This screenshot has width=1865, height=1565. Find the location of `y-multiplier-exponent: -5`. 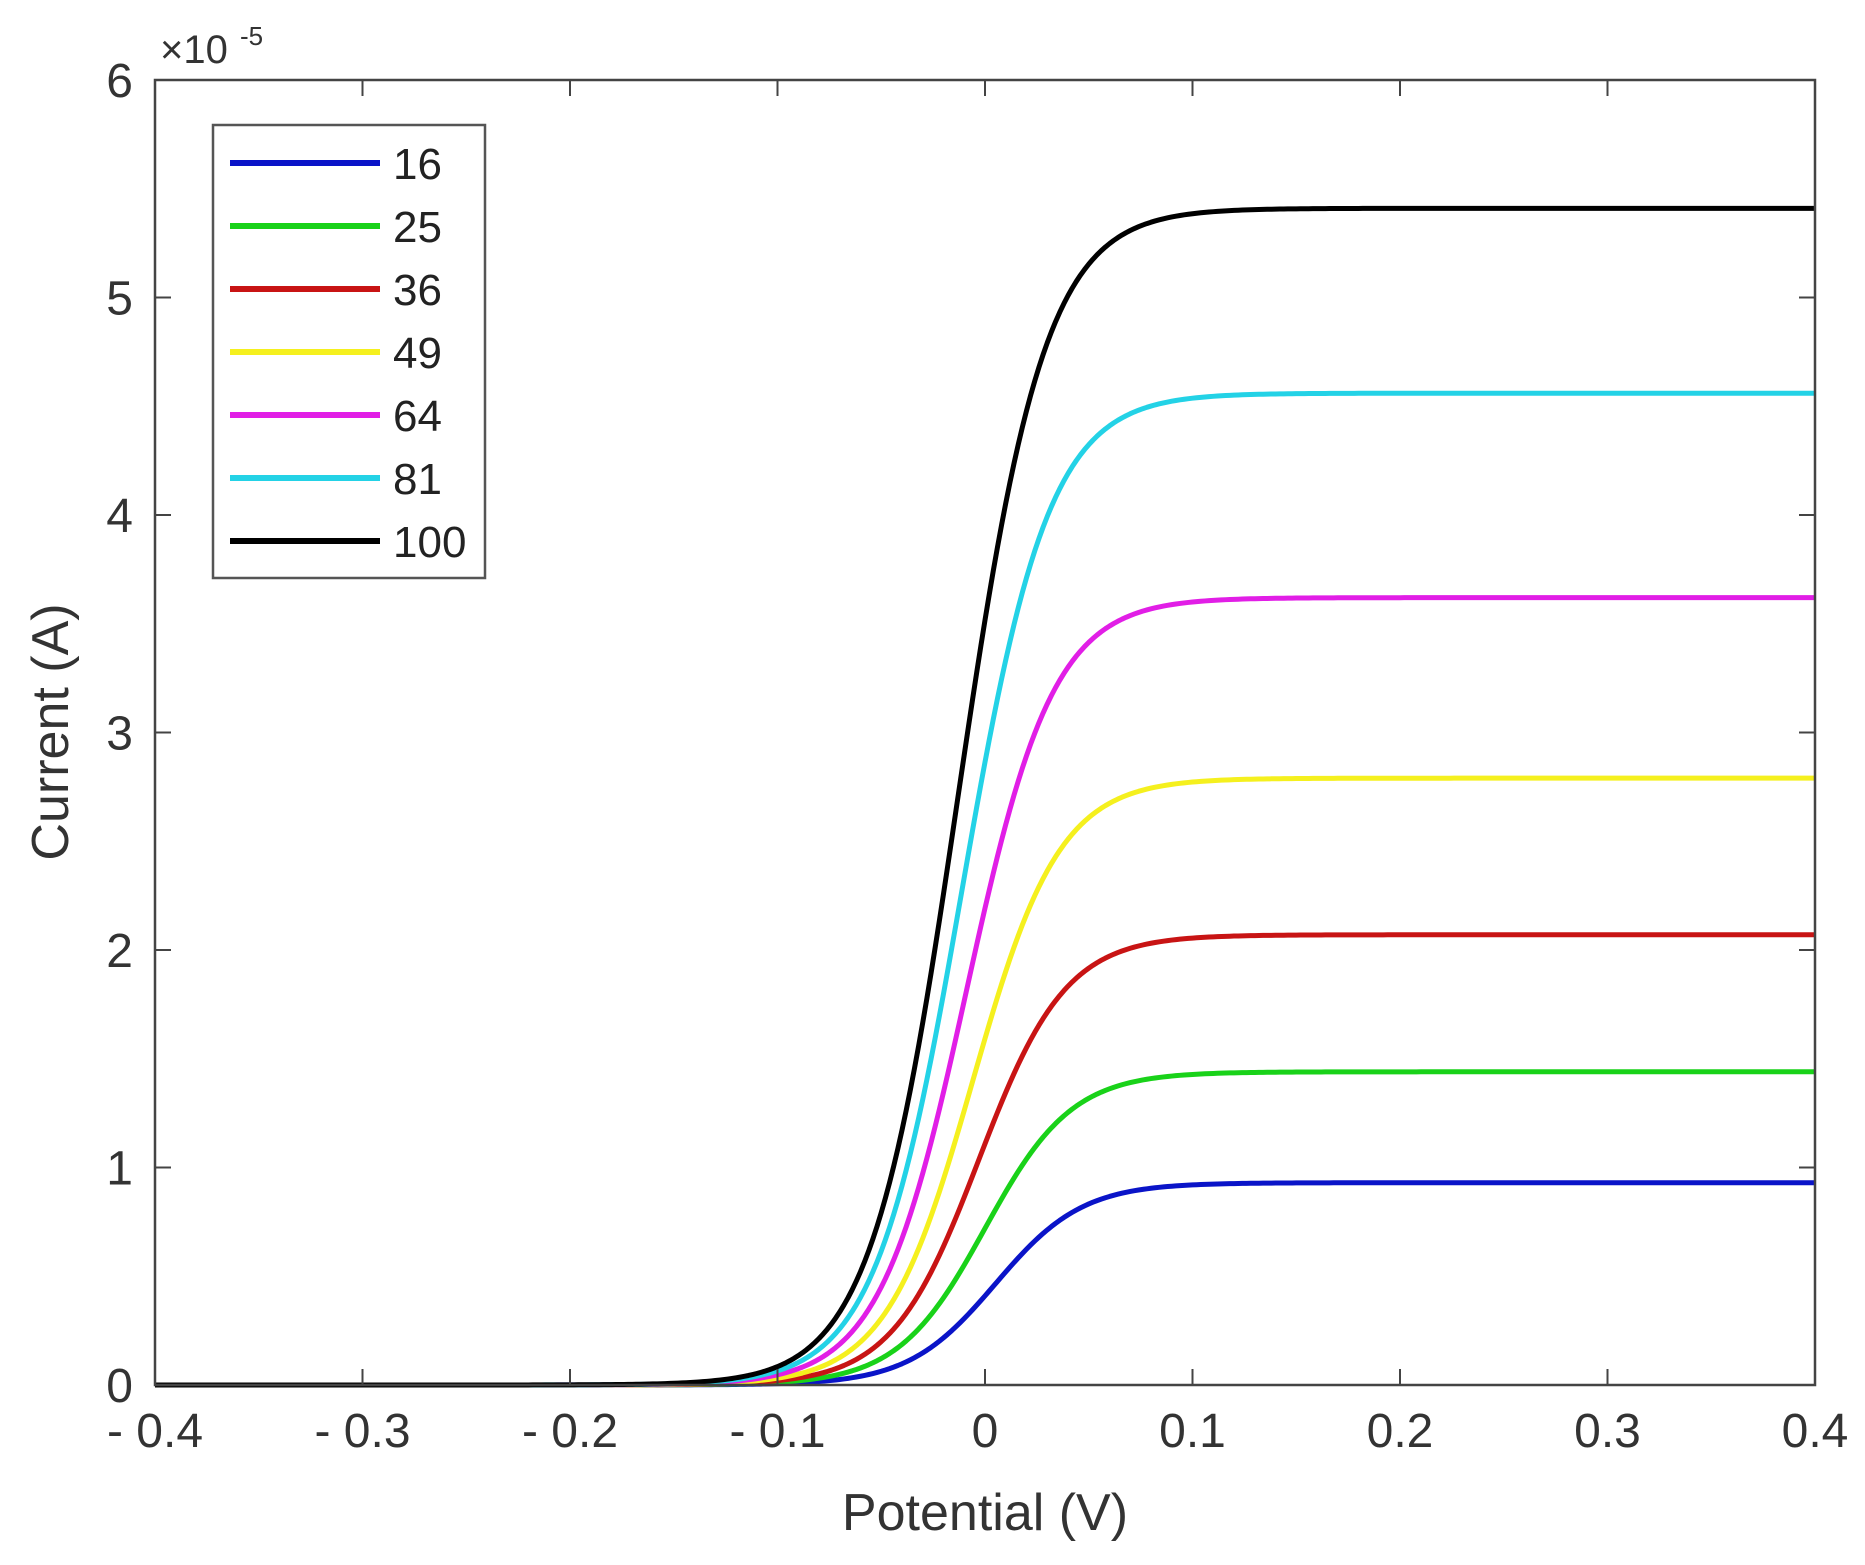

y-multiplier-exponent: -5 is located at coordinates (251, 36).